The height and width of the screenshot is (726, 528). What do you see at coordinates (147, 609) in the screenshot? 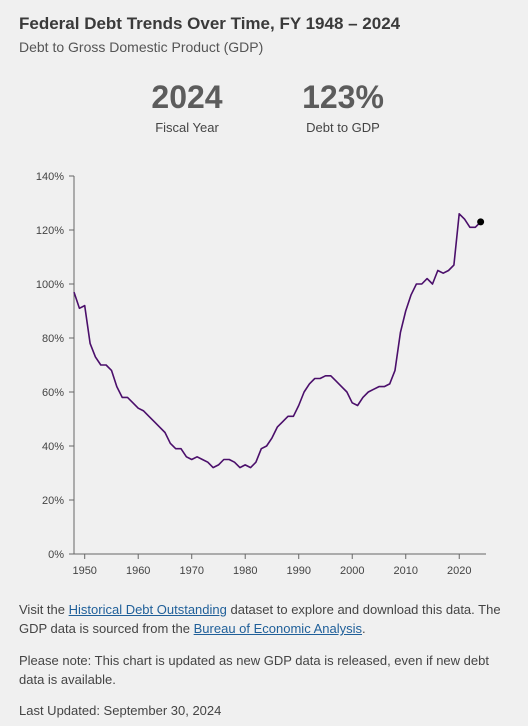
I see `historical-debt-outstanding-link: Historical Debt Outstanding` at bounding box center [147, 609].